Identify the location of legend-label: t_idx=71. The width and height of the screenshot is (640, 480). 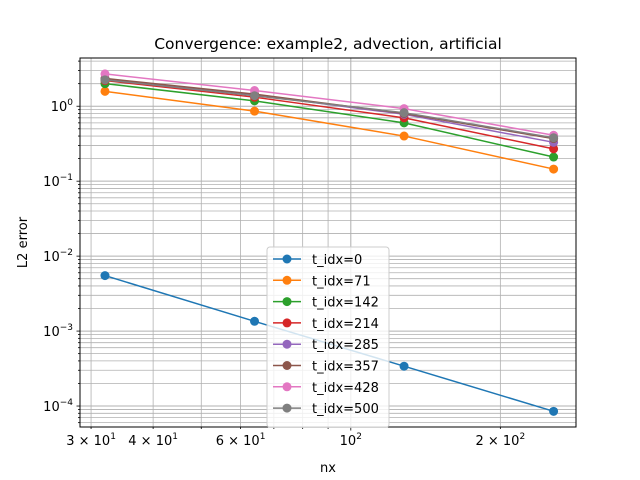
(341, 281).